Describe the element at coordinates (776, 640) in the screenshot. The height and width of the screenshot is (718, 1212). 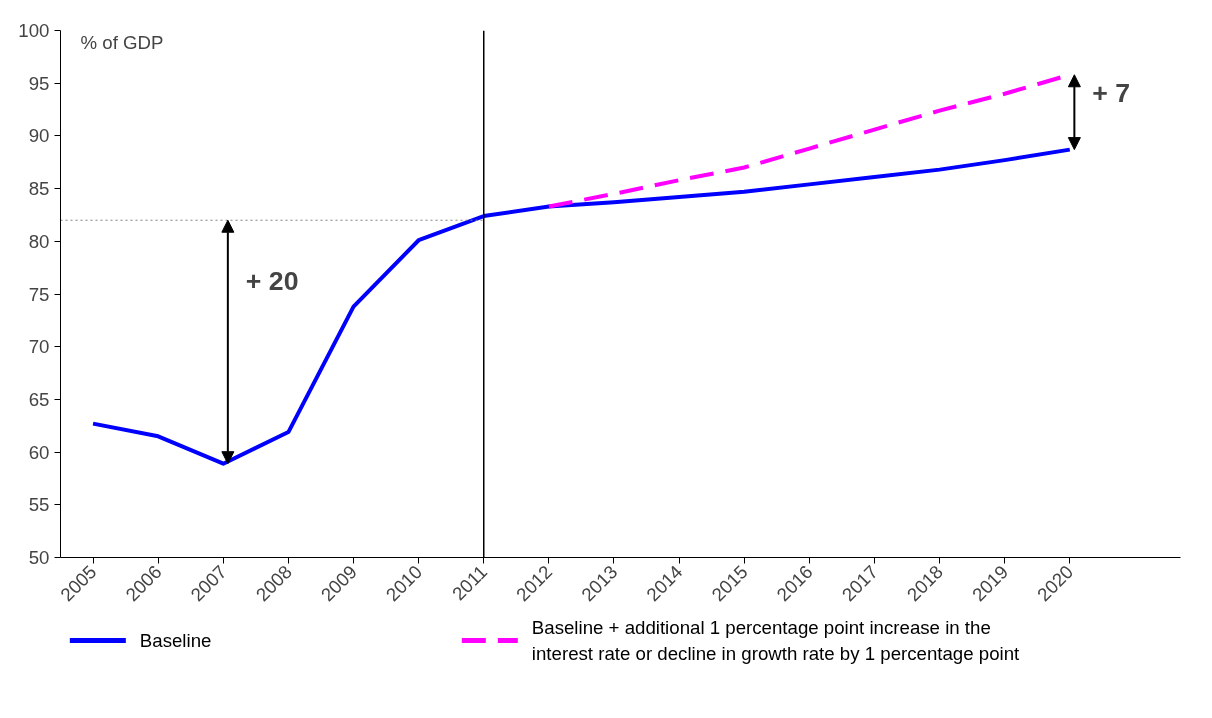
I see `legend-label: Baseline + additional 1 percentage point increase in the interest rate or decline in growth rate by 1 percentage point` at that location.